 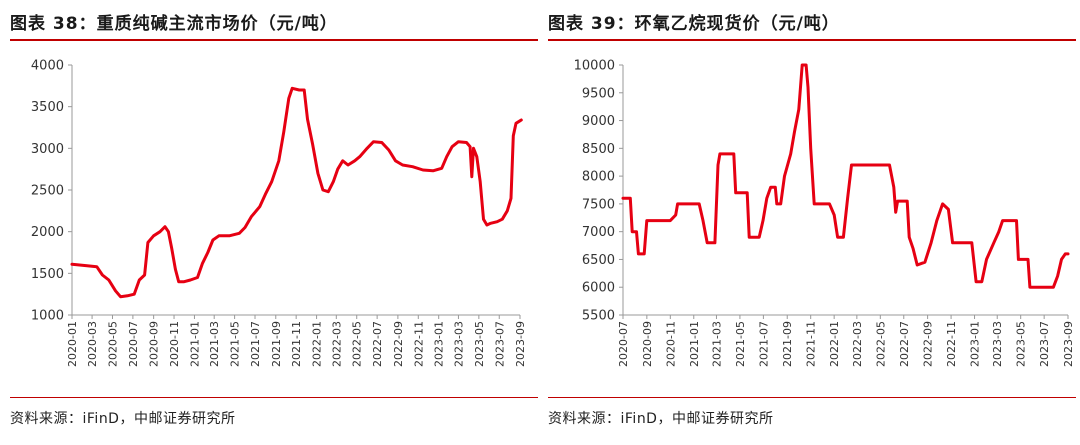 What do you see at coordinates (174, 24) in the screenshot?
I see `chart-title: 图表 38：重质纯碱主流市场价（元/吨）` at bounding box center [174, 24].